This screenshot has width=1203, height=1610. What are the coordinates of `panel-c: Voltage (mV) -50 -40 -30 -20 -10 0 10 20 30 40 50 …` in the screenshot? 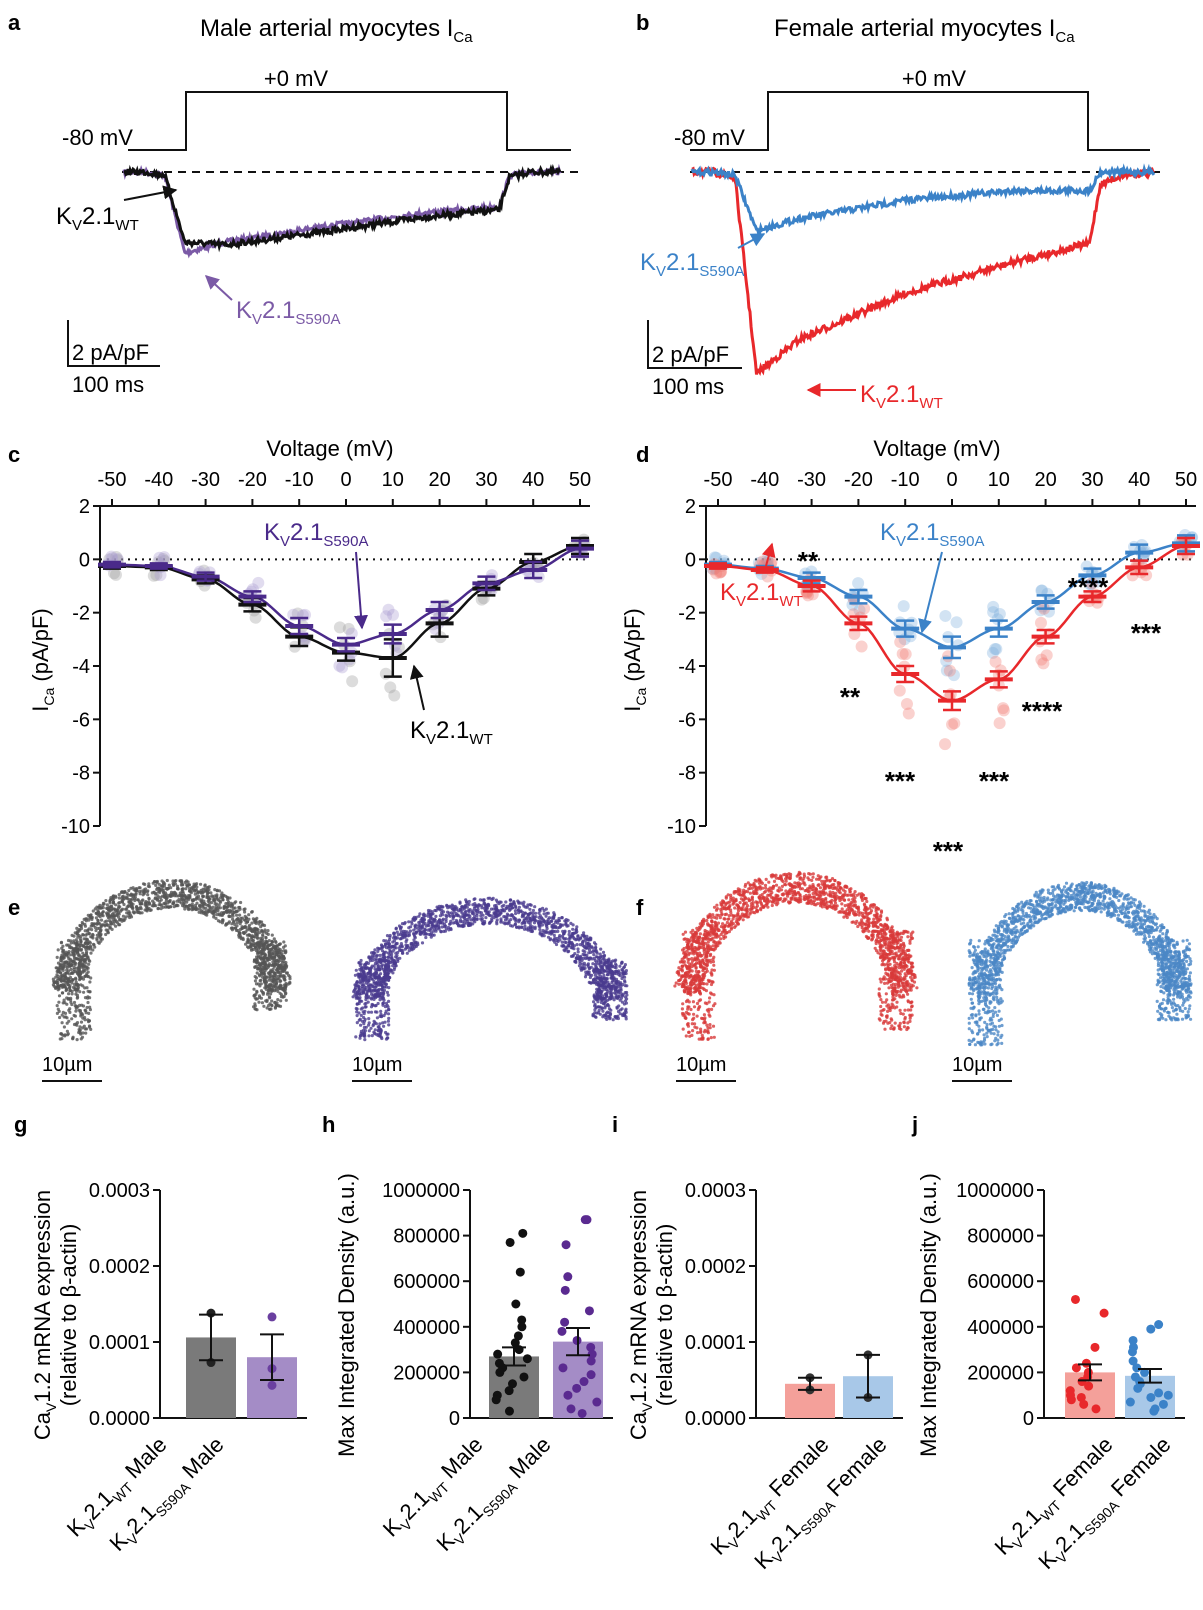 It's located at (311, 637).